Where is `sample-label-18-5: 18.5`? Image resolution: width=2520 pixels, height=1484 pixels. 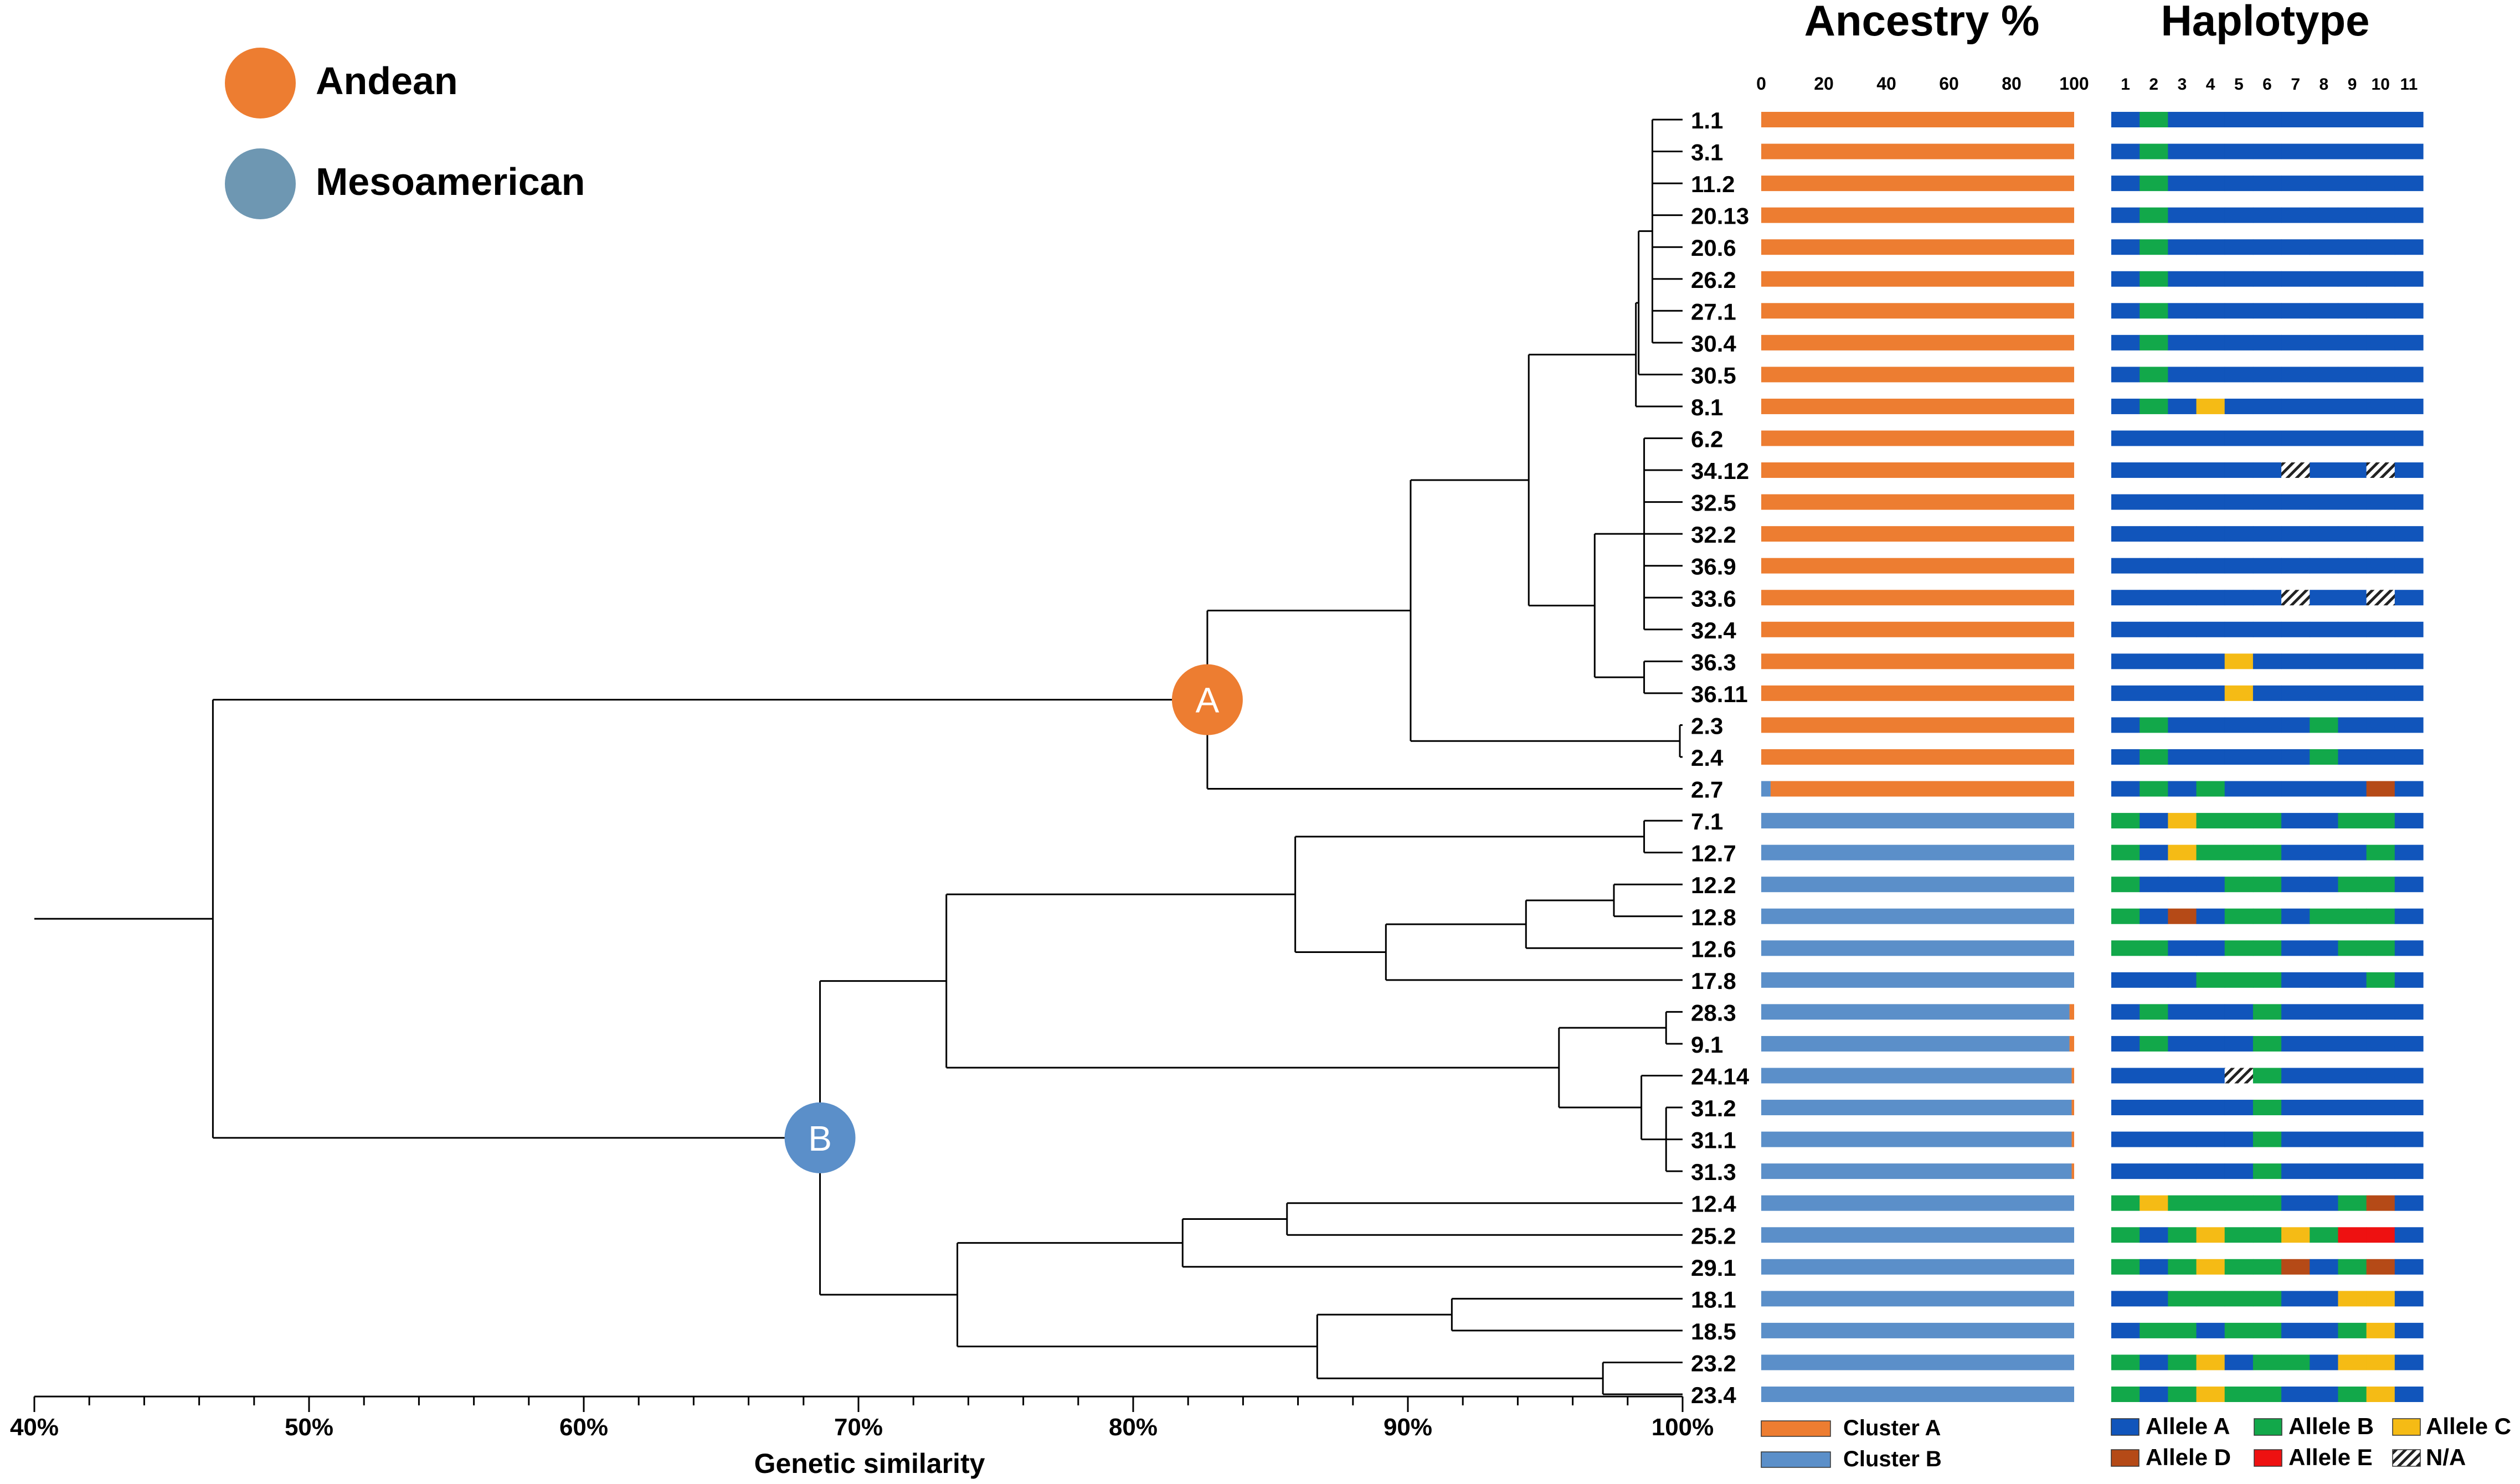 sample-label-18-5: 18.5 is located at coordinates (1713, 1331).